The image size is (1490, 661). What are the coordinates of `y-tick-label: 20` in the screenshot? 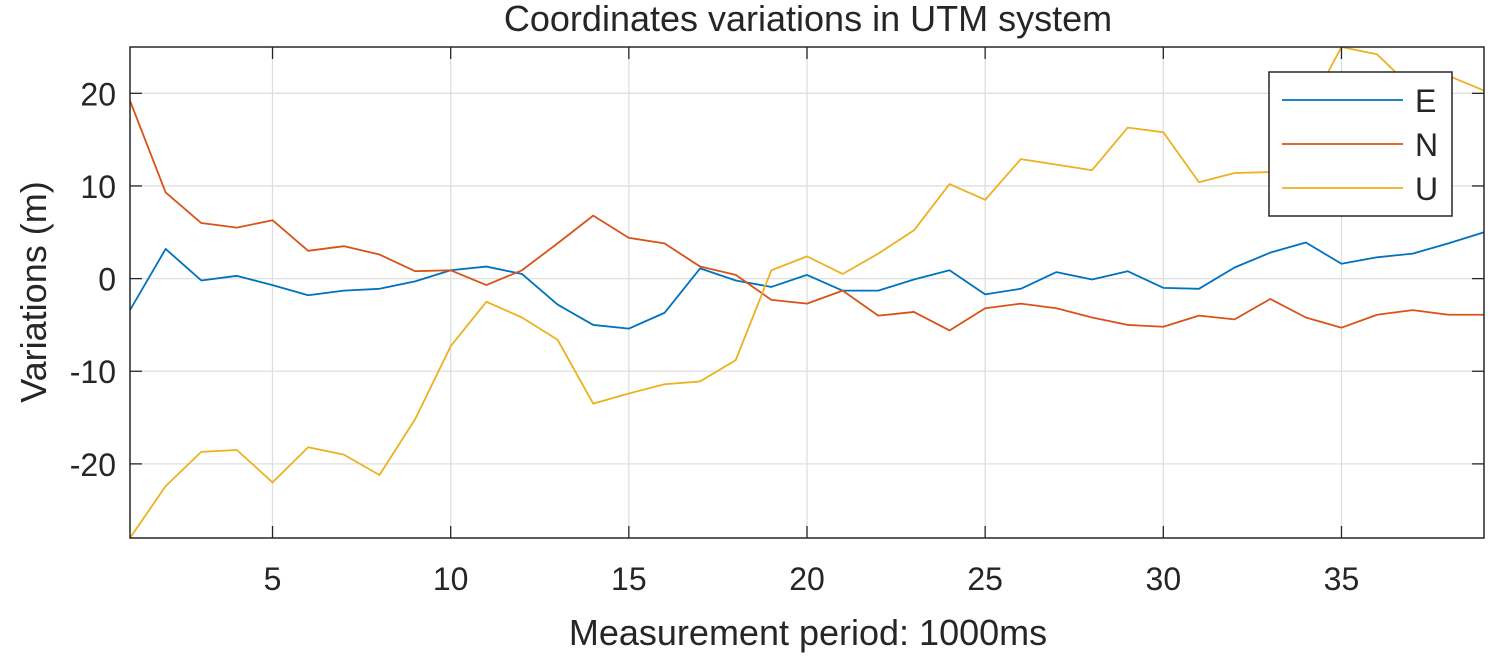 It's located at (98, 94).